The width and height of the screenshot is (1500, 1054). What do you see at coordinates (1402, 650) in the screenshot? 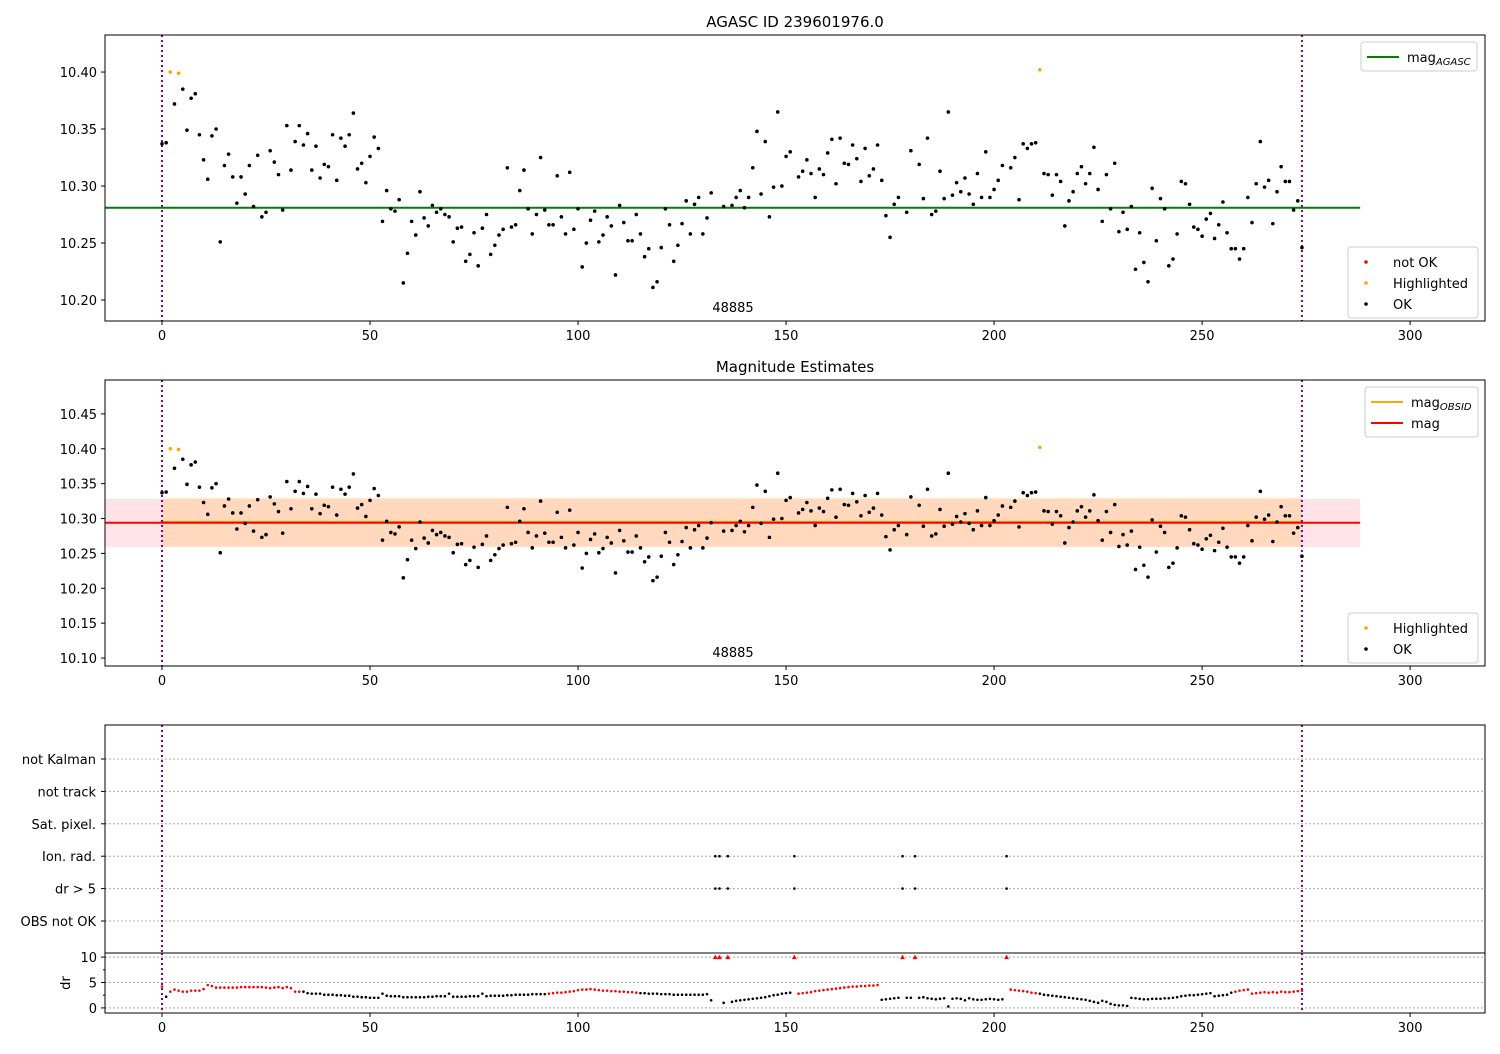
I see `legend-label: OK` at bounding box center [1402, 650].